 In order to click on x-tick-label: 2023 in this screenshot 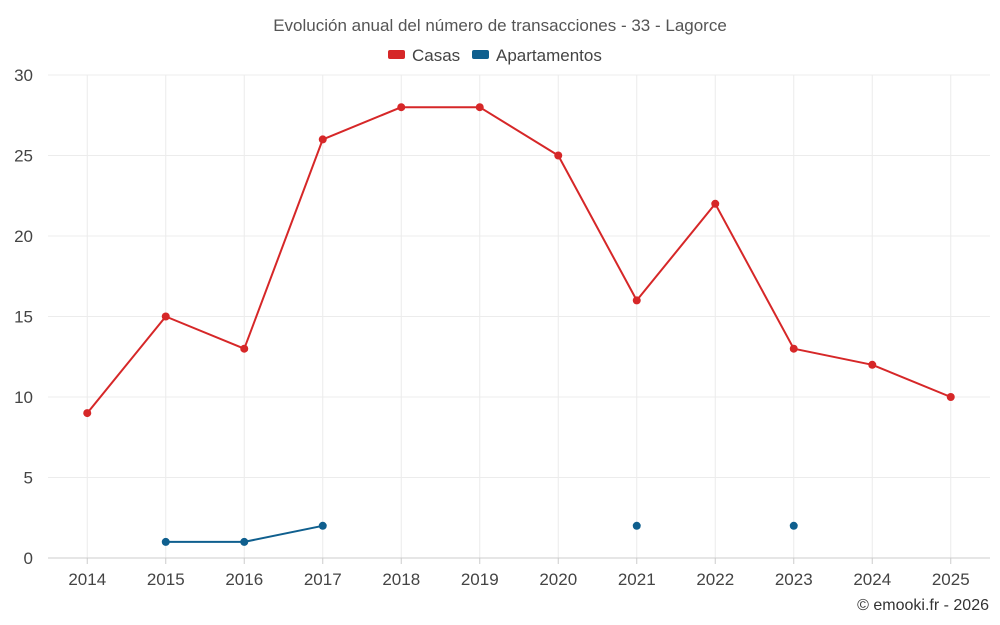, I will do `click(794, 579)`.